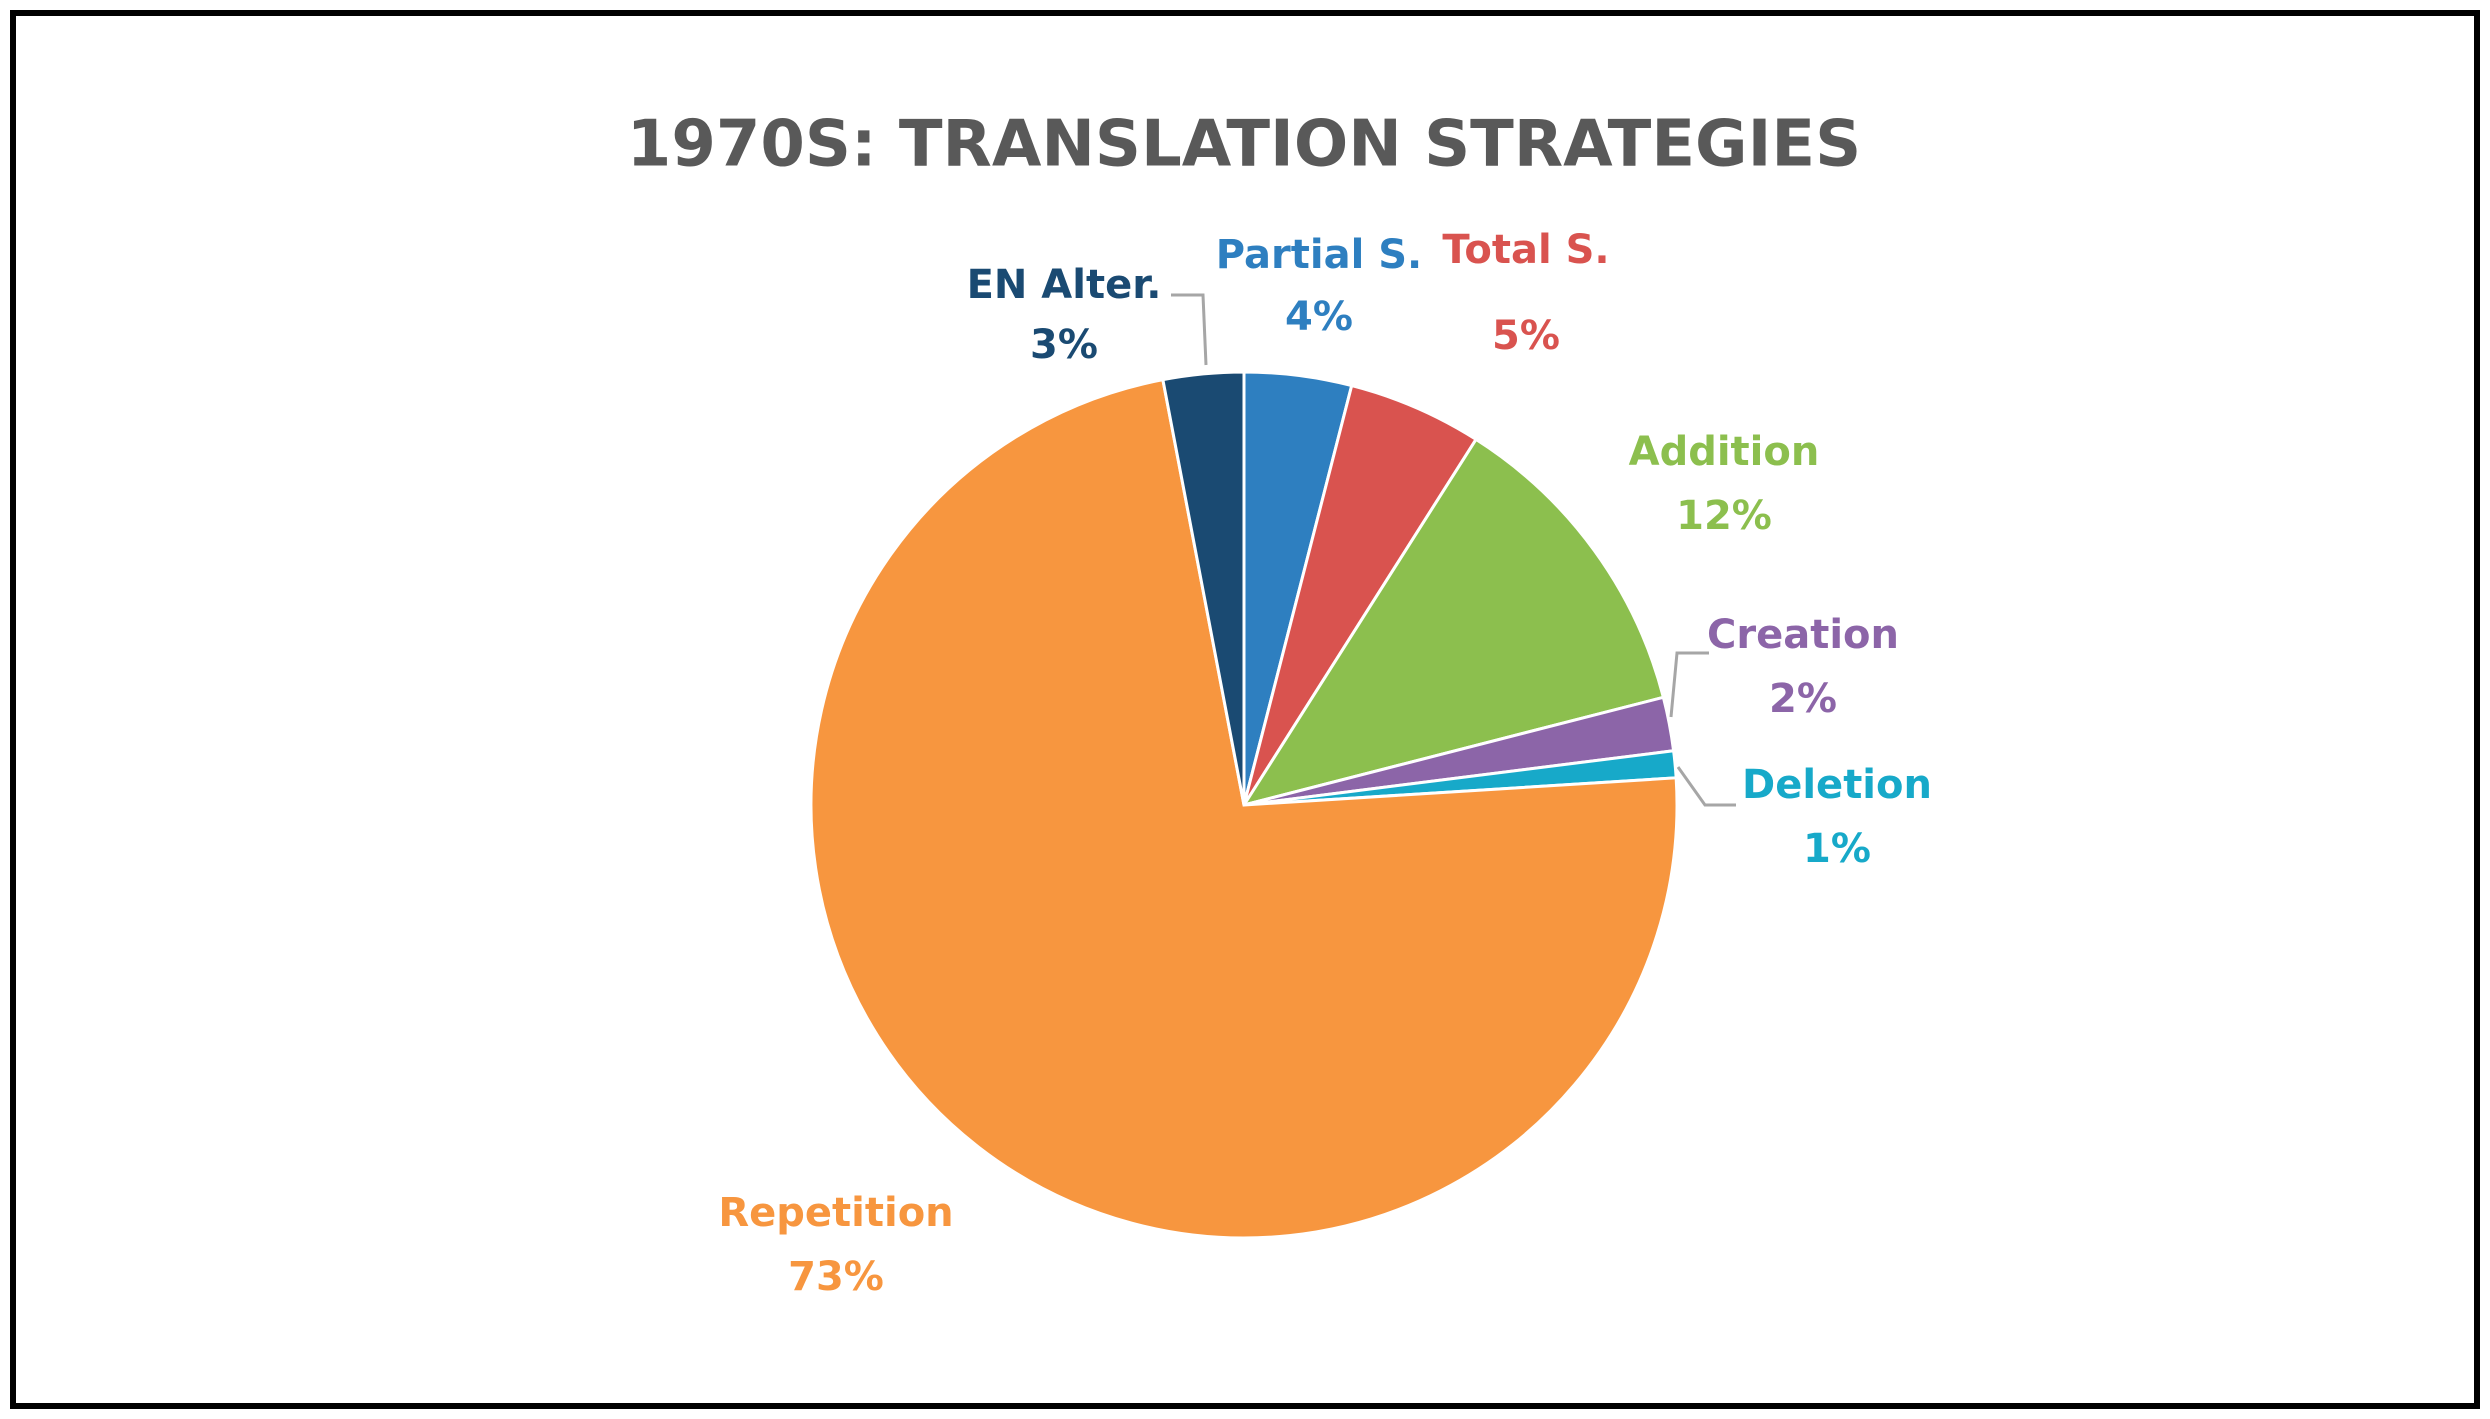 The width and height of the screenshot is (2490, 1419). What do you see at coordinates (1803, 635) in the screenshot?
I see `slice-name: Creation` at bounding box center [1803, 635].